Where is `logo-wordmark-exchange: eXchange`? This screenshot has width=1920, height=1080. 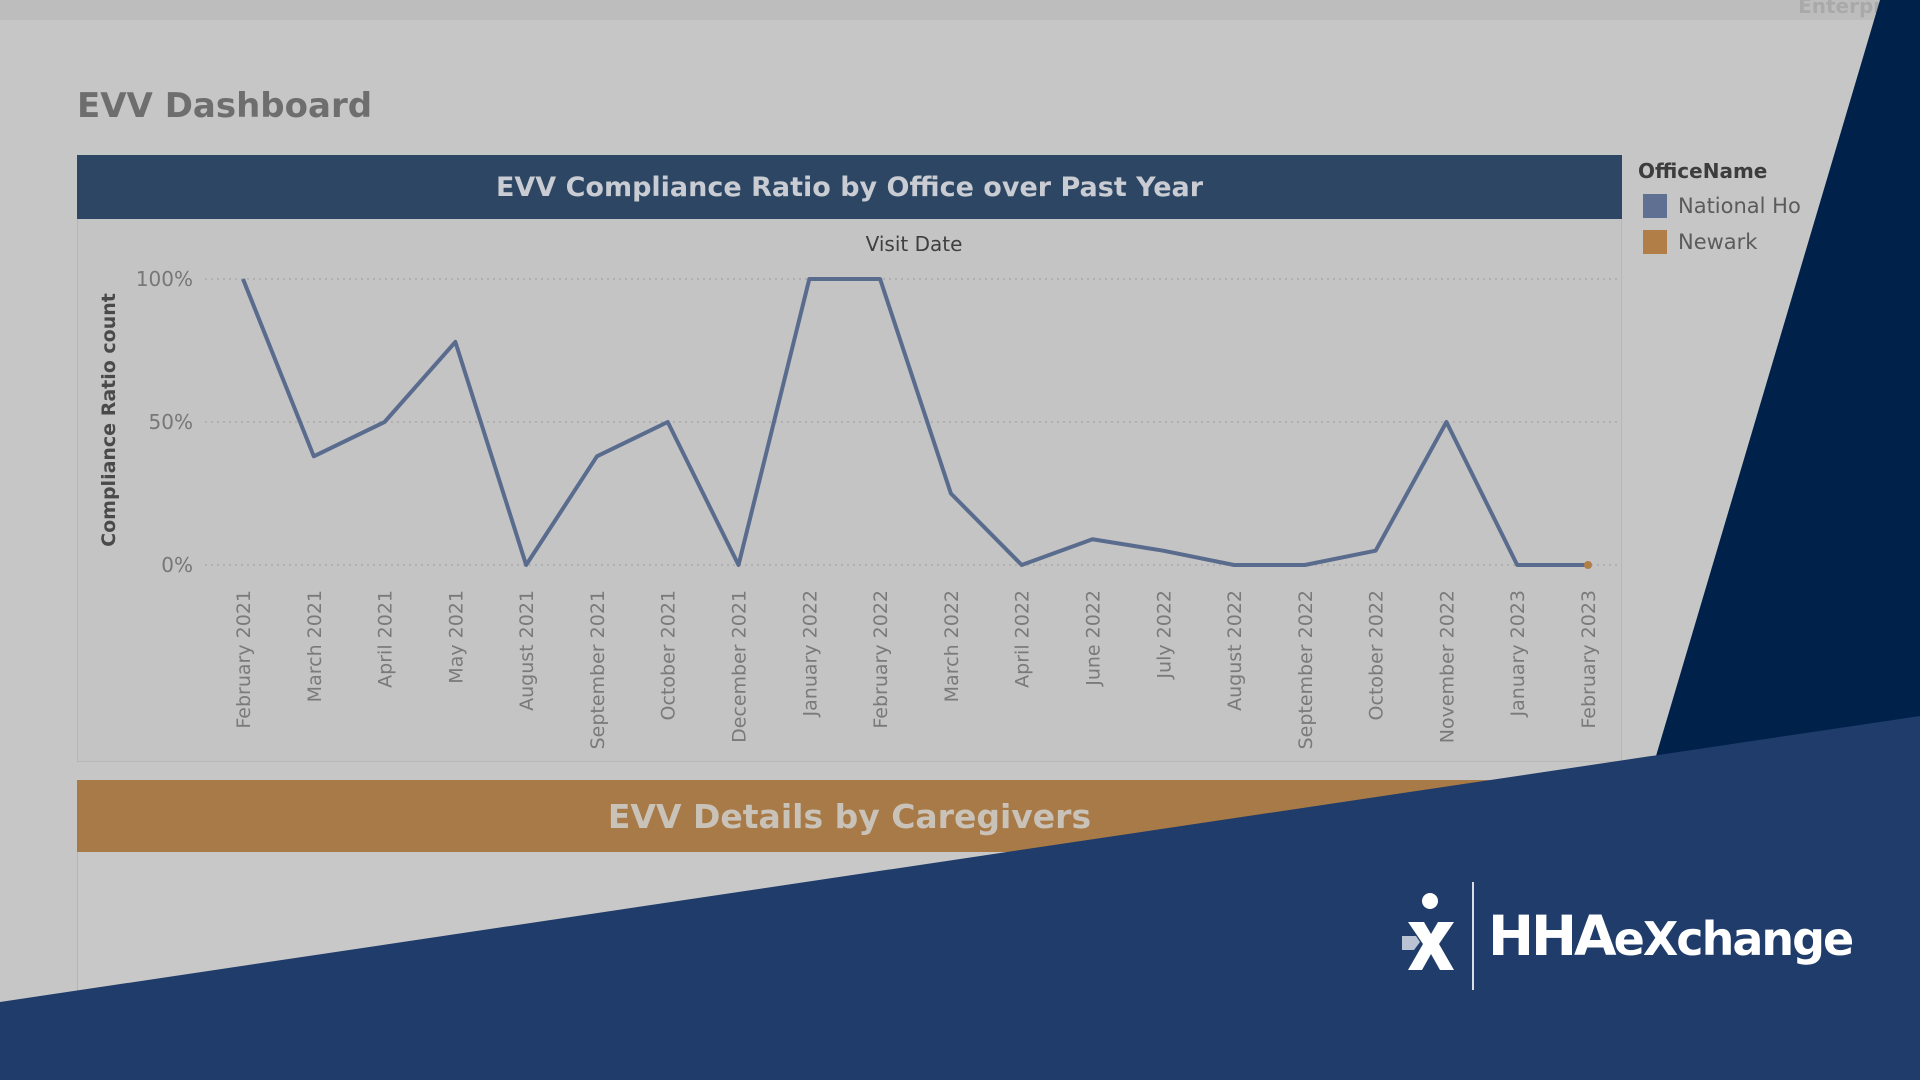 logo-wordmark-exchange: eXchange is located at coordinates (1734, 939).